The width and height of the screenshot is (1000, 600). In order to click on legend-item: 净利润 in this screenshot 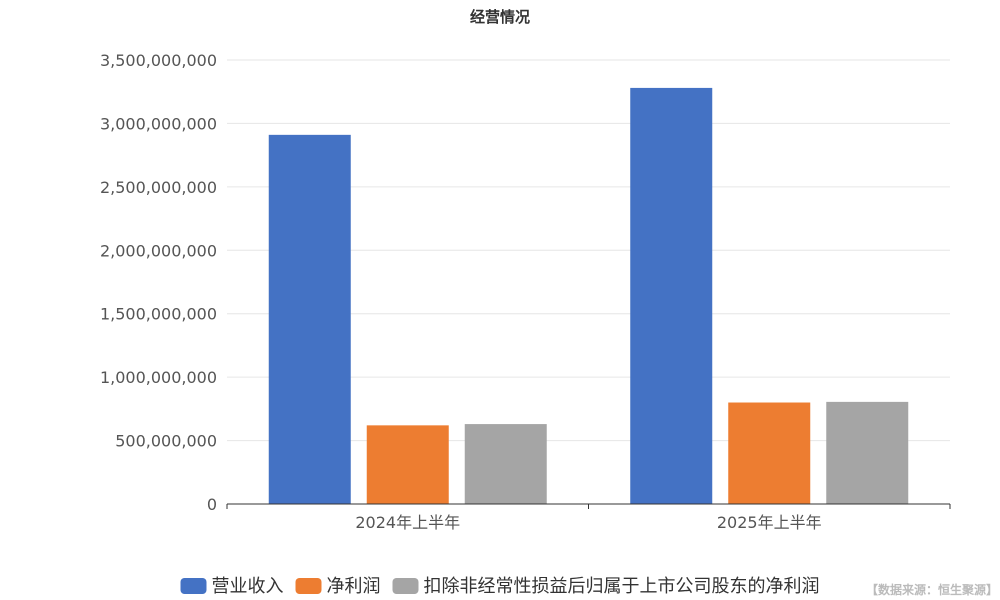, I will do `click(338, 586)`.